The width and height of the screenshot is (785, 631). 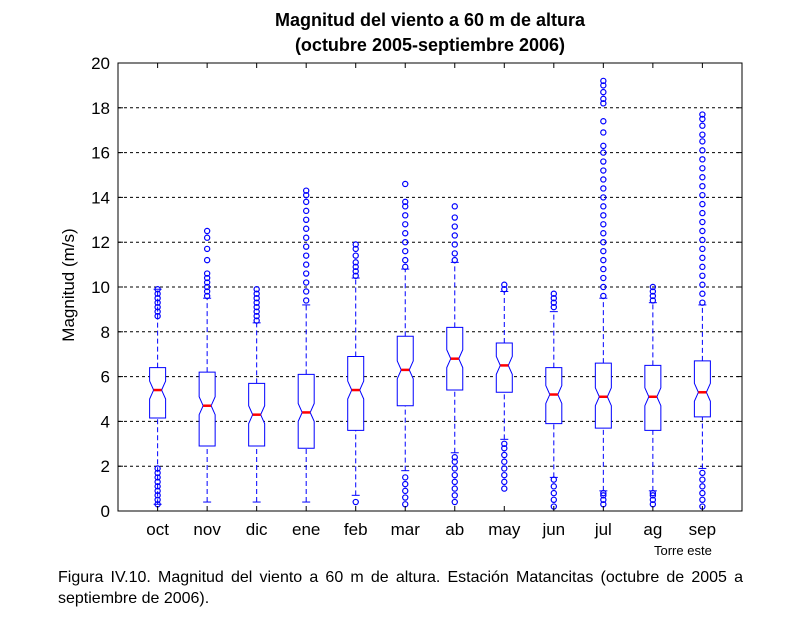 I want to click on x-tick-label-may: may, so click(x=504, y=529).